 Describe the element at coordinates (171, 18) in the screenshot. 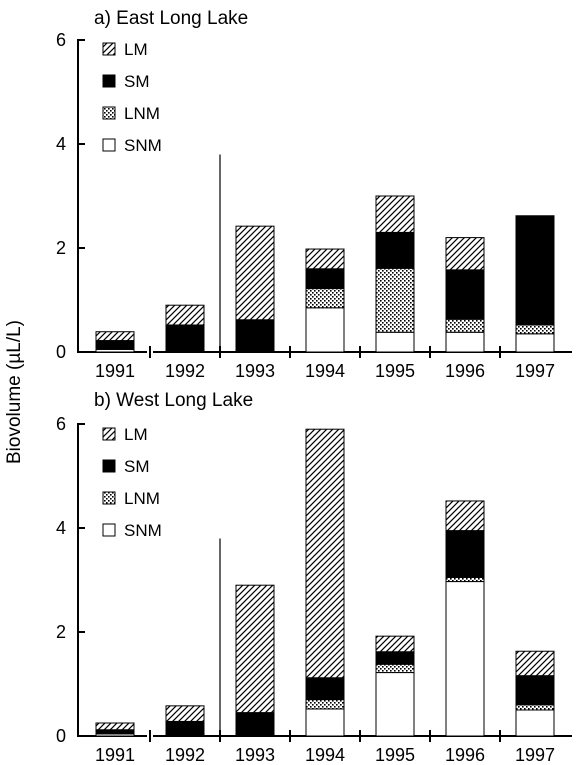

I see `panel-a-title: a) East Long Lake` at that location.